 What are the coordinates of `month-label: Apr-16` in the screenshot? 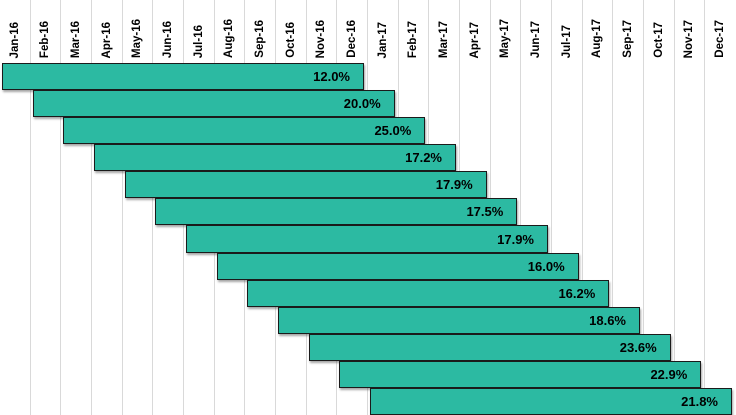 It's located at (106, 39).